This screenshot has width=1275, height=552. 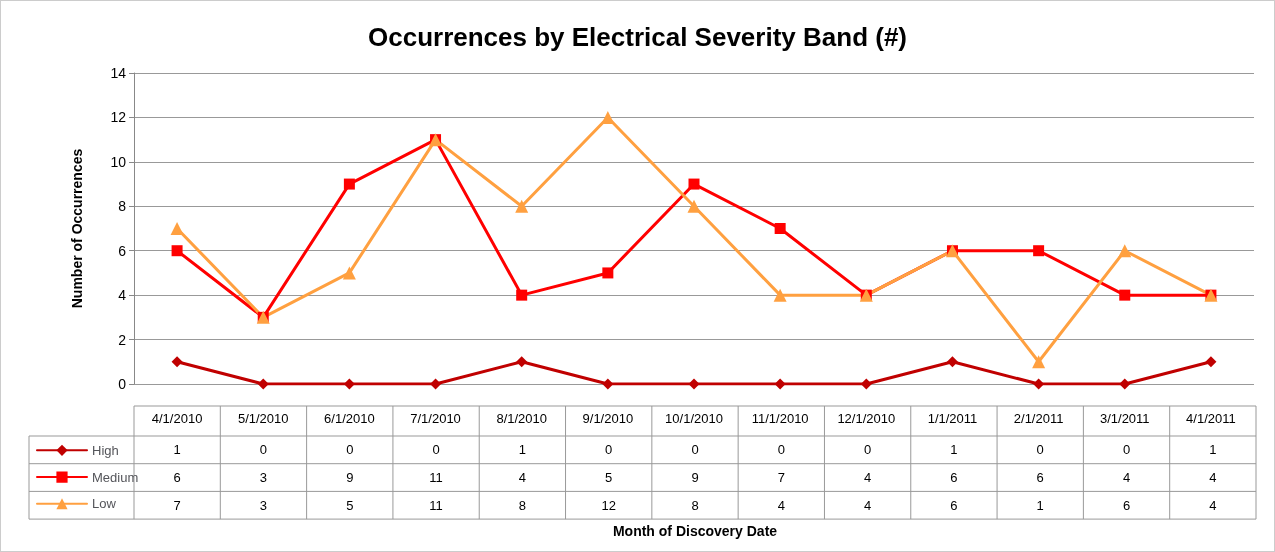 I want to click on y-tick-label: 8, so click(x=122, y=206).